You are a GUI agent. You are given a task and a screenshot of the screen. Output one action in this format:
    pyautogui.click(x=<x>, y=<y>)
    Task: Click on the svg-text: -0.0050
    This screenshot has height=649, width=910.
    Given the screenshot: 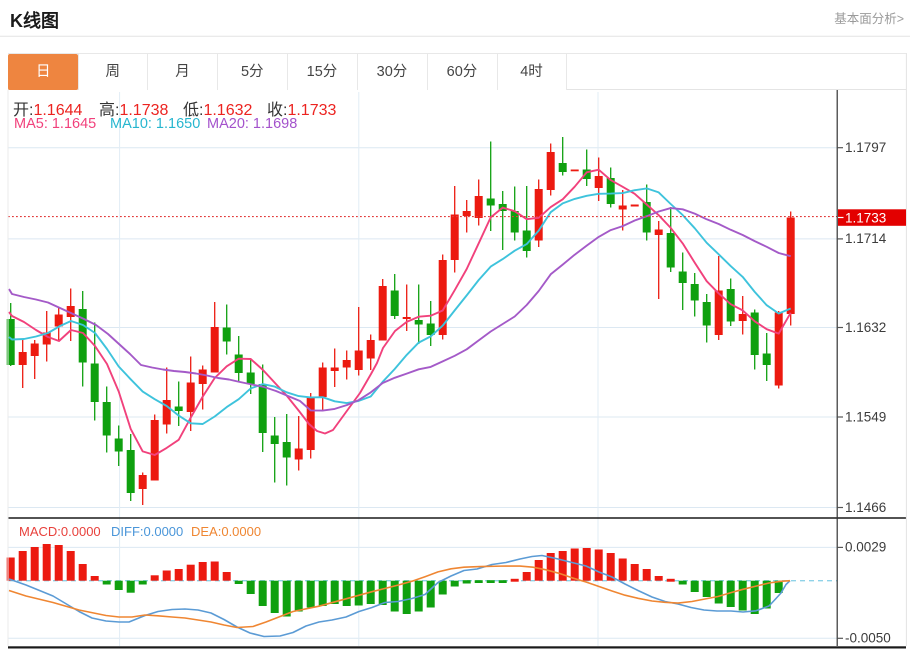 What is the action you would take?
    pyautogui.click(x=868, y=638)
    